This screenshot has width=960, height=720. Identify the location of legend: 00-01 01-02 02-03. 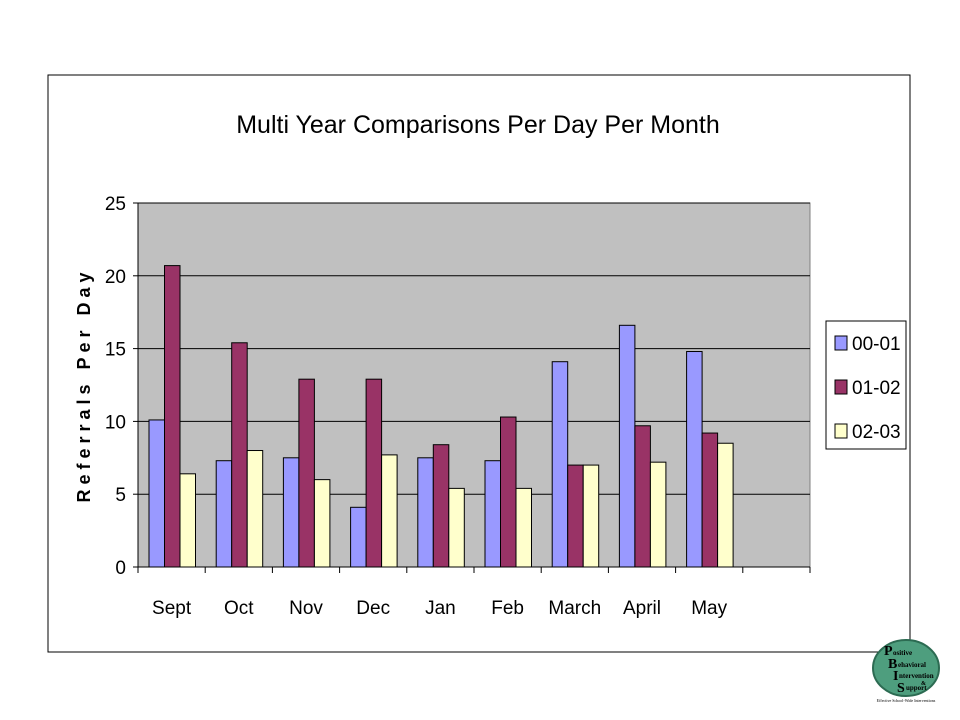
(866, 385).